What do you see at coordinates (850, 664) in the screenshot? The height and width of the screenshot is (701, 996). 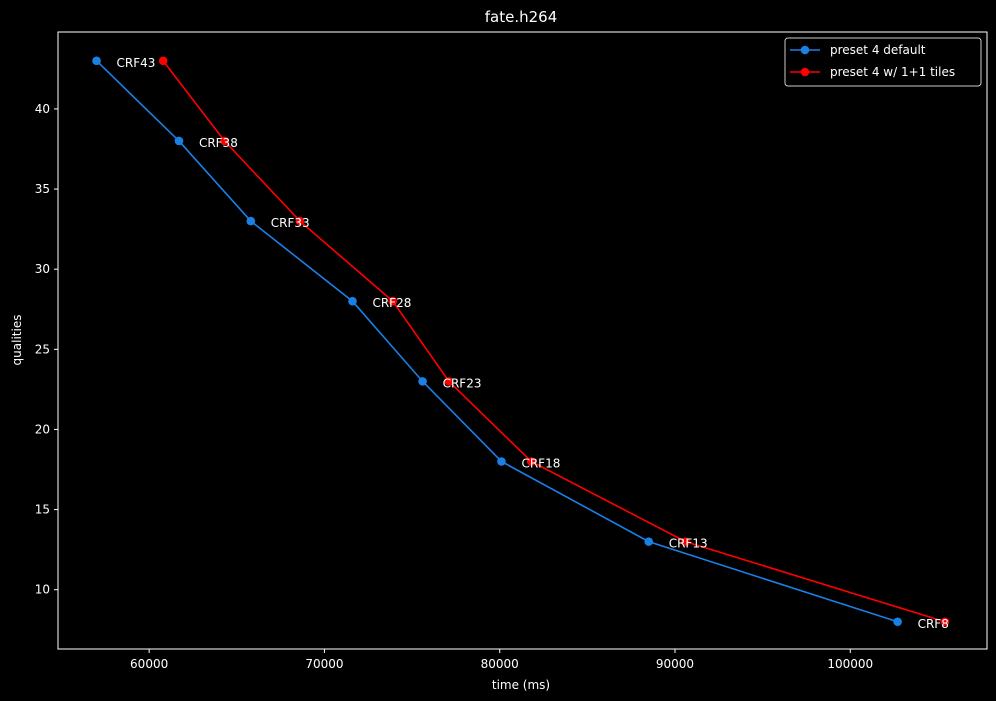 I see `x-tick-label: 100000` at bounding box center [850, 664].